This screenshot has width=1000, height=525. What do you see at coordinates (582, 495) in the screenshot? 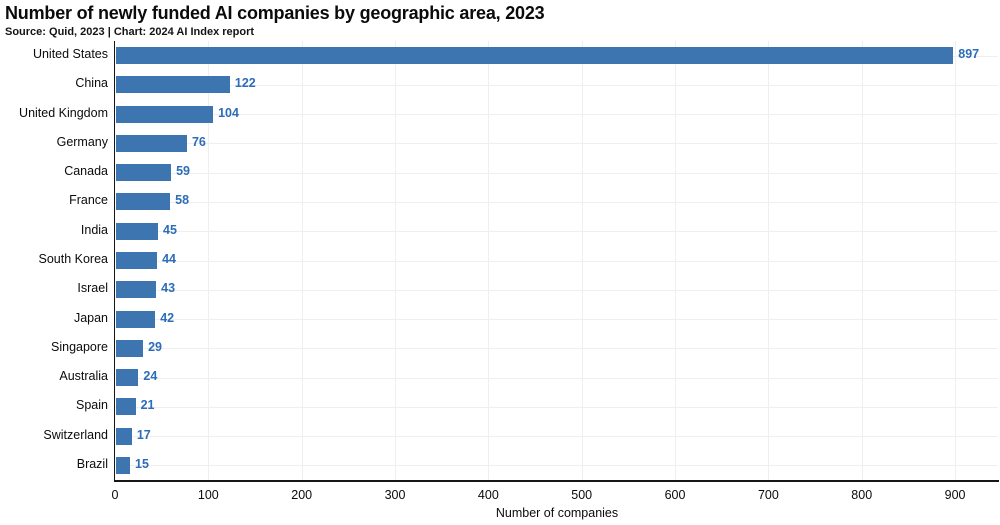
I see `x-tick-label: 500` at bounding box center [582, 495].